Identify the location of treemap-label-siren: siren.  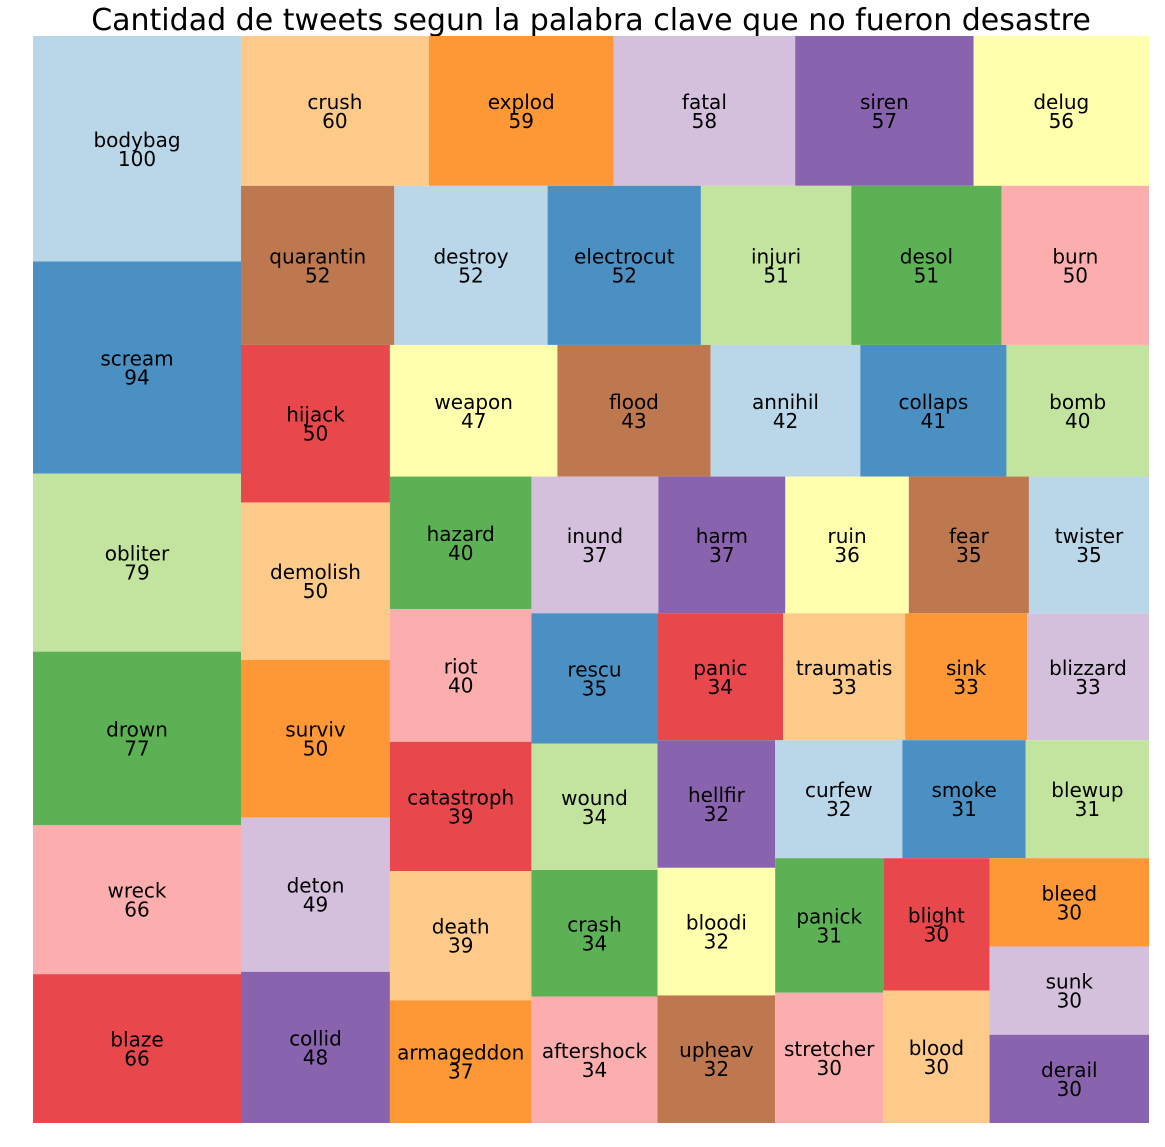
(884, 102).